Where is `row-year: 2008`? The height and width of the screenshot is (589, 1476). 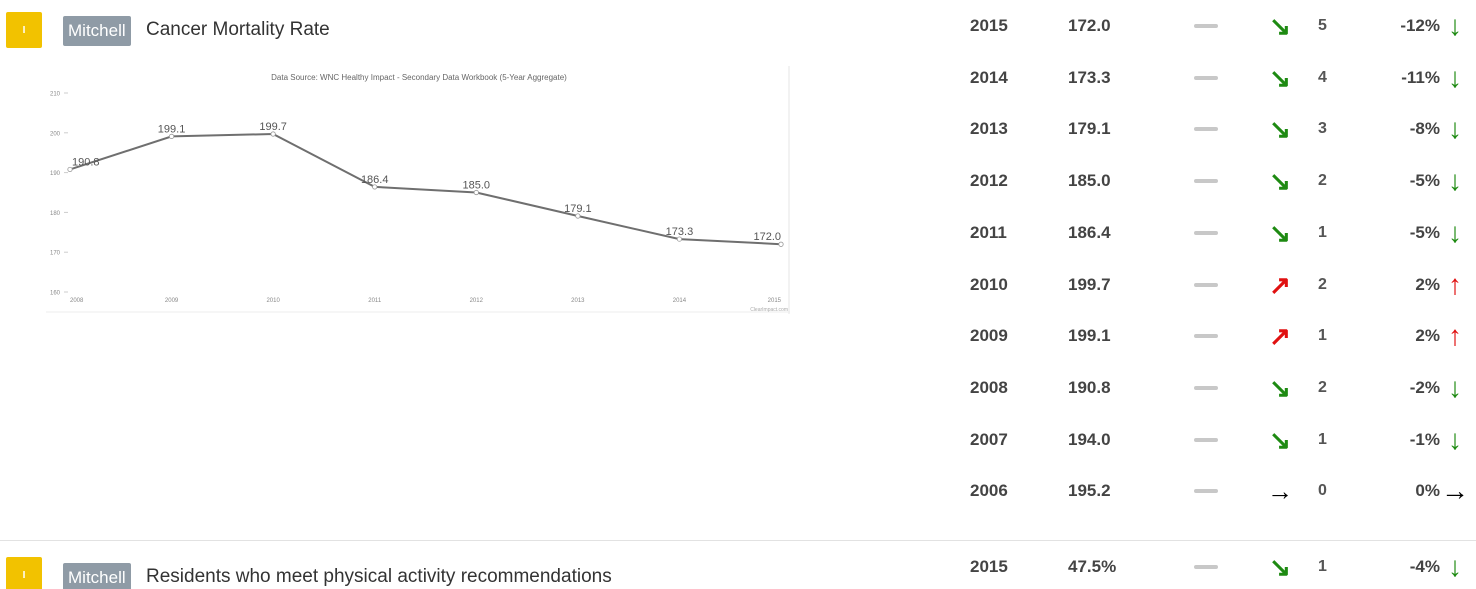 row-year: 2008 is located at coordinates (989, 388).